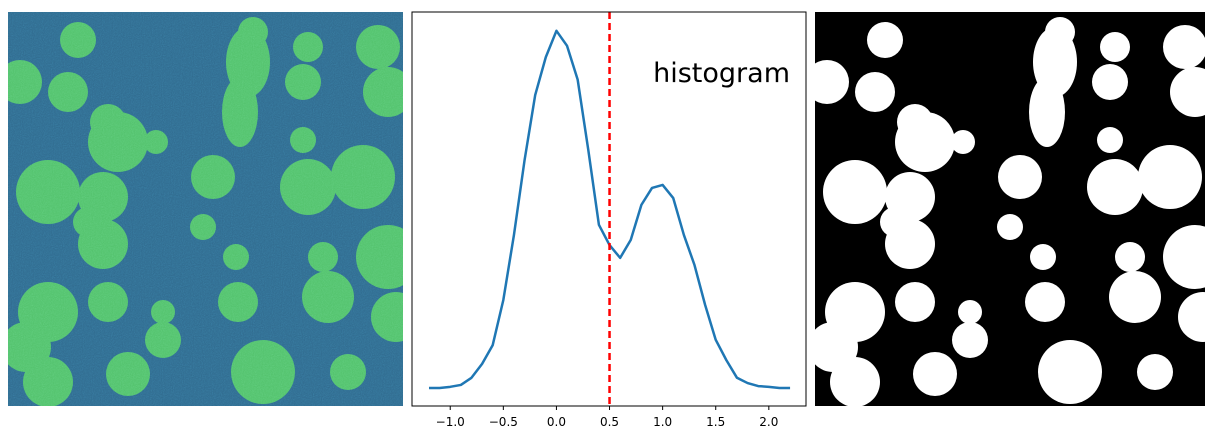  Describe the element at coordinates (503, 422) in the screenshot. I see `x-tick-label: −0.5` at that location.